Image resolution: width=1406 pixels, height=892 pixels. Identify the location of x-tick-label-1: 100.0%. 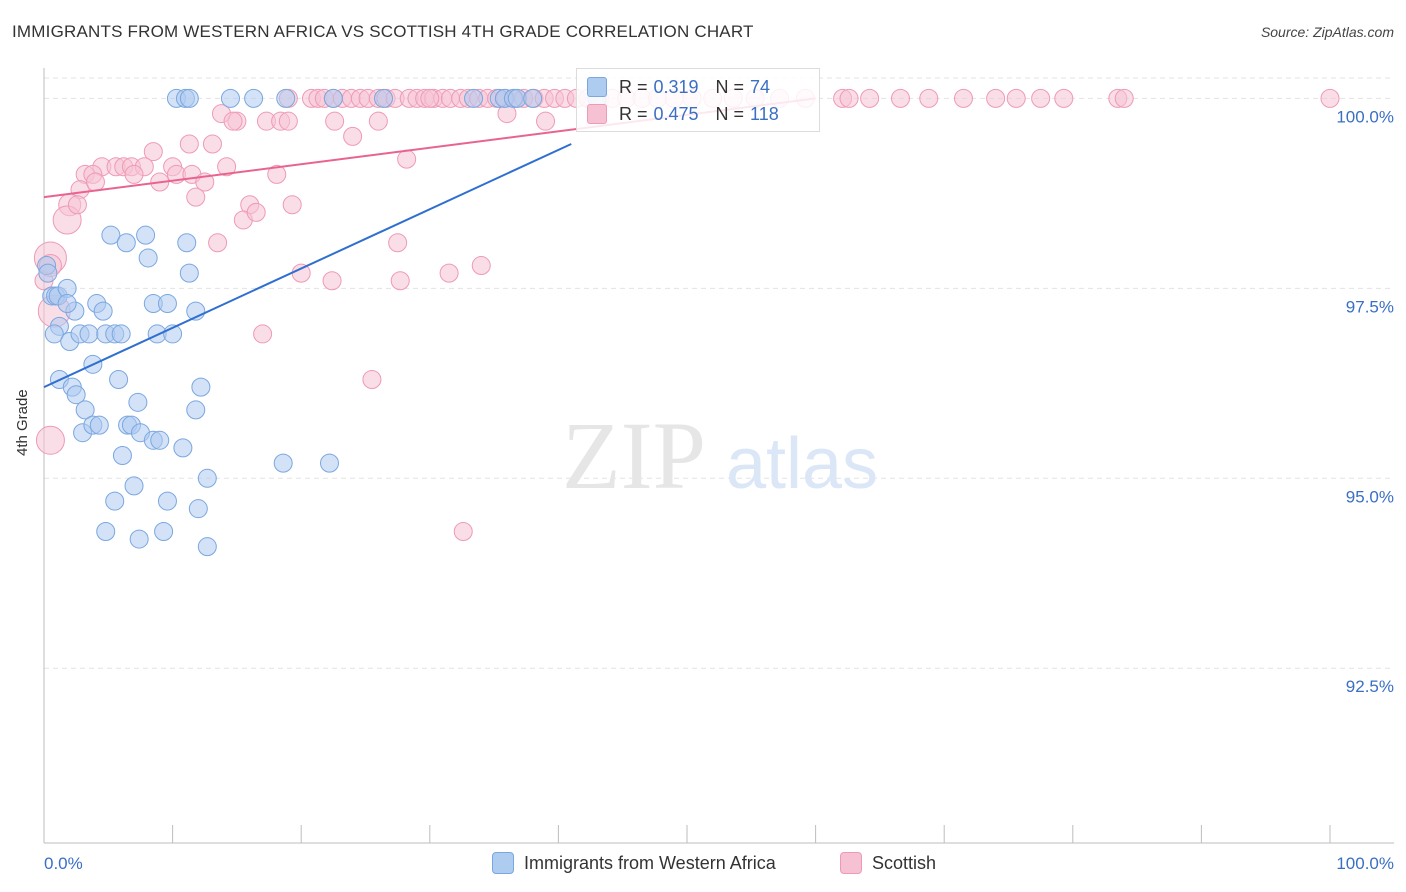
(1365, 863).